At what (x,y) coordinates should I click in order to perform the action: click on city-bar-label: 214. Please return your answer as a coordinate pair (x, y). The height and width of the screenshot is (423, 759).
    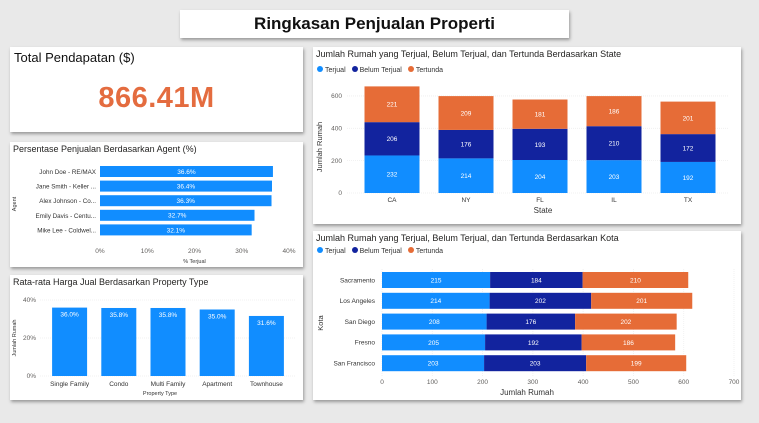
    Looking at the image, I should click on (435, 301).